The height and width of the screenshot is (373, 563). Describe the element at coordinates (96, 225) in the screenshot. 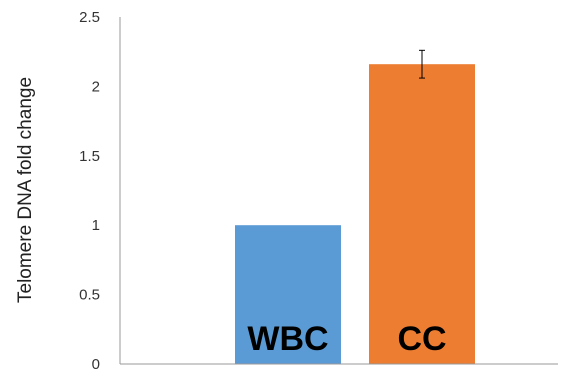

I see `y-tick-label: 1` at that location.